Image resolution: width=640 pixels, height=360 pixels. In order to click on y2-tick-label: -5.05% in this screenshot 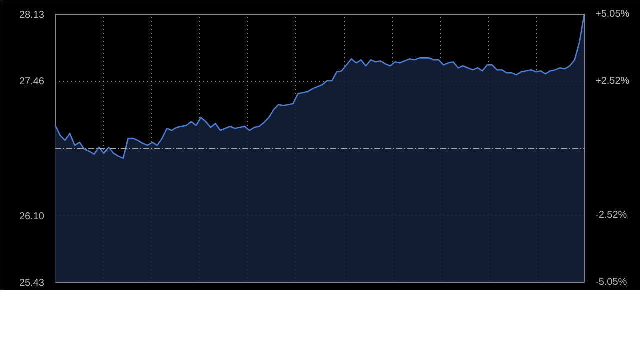, I will do `click(612, 282)`.